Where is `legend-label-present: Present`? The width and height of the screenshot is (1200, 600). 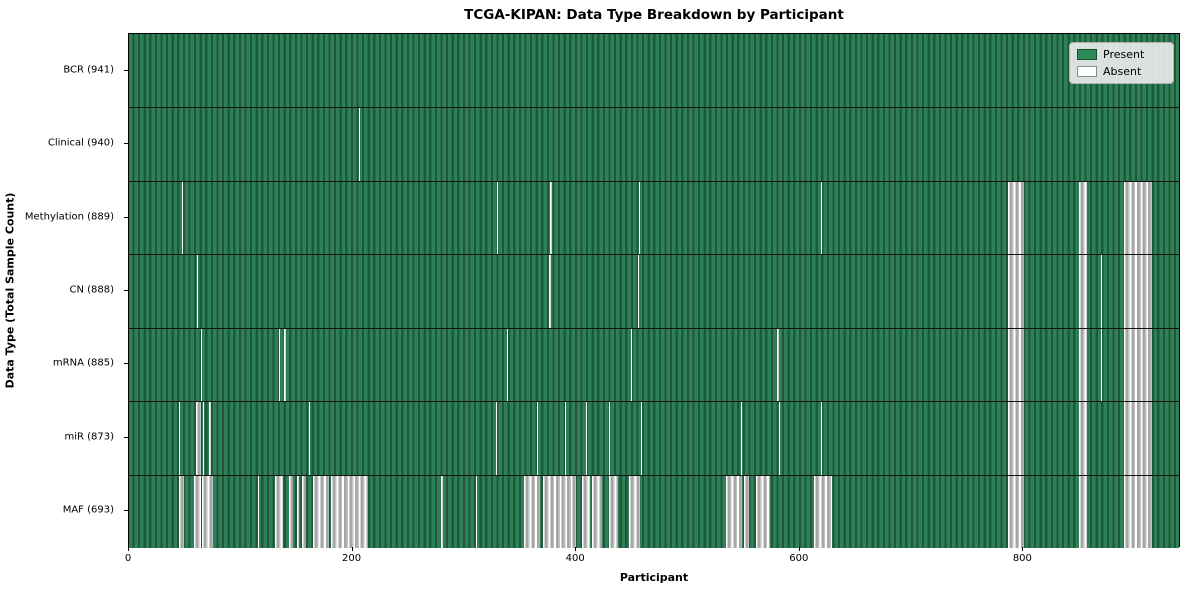
legend-label-present: Present is located at coordinates (1124, 54).